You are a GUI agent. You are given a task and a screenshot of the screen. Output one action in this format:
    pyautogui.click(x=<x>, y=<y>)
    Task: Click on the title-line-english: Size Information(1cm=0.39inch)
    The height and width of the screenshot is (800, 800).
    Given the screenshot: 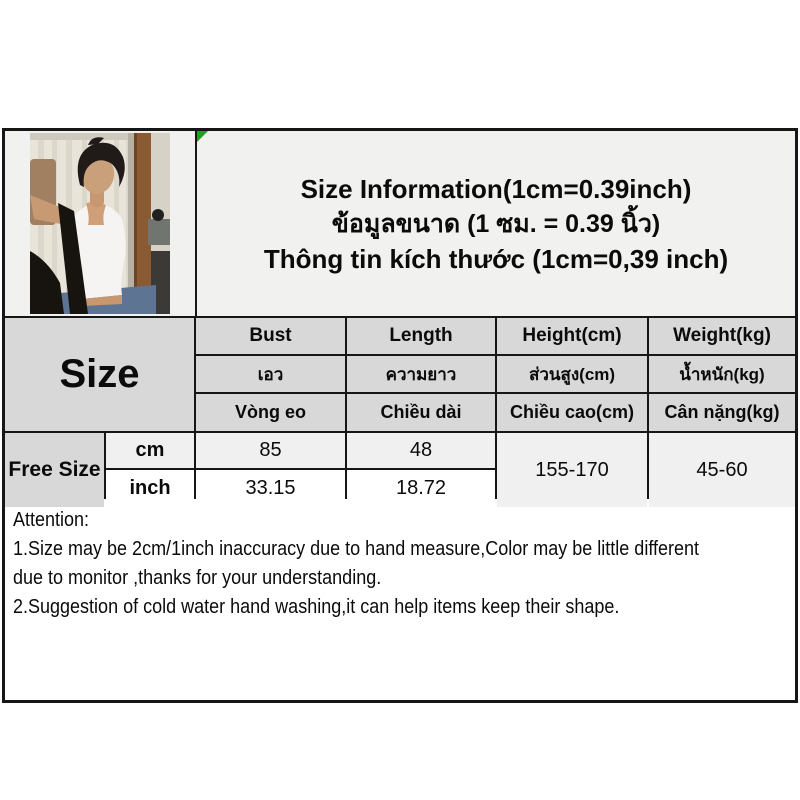 What is the action you would take?
    pyautogui.click(x=496, y=188)
    